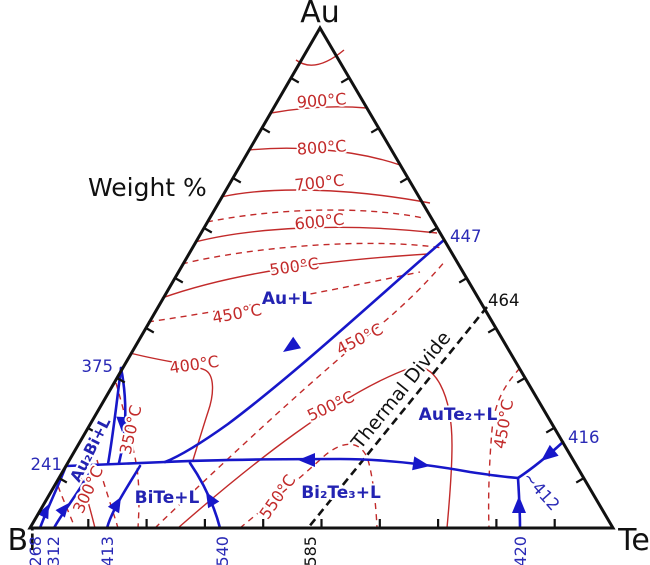  Describe the element at coordinates (321, 147) in the screenshot. I see `isotherm-label-800: 800°C` at that location.